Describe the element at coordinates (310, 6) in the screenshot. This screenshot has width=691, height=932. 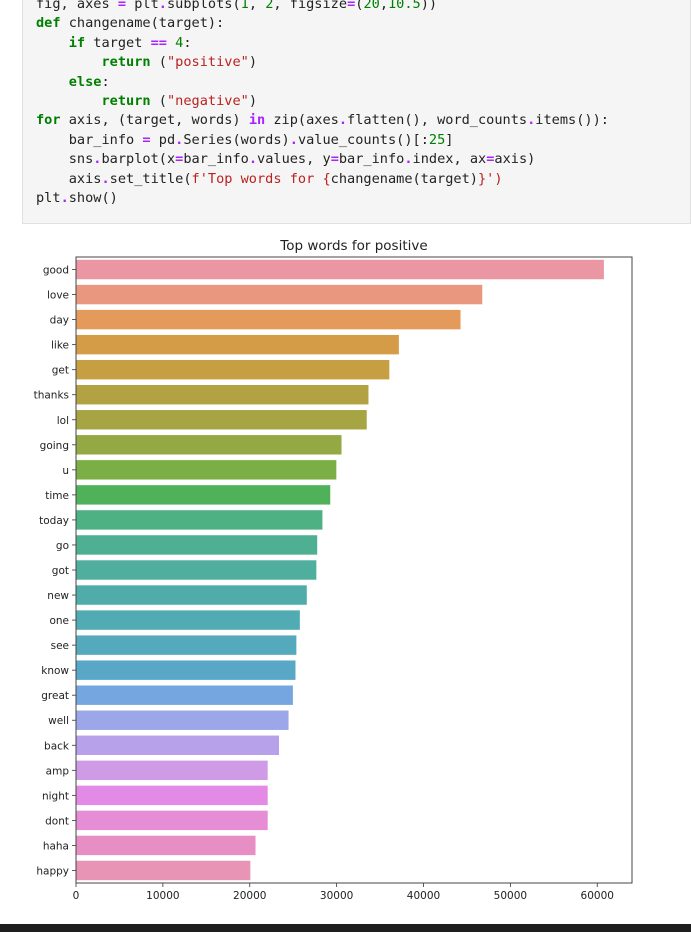
I see `code-token: , figsize` at that location.